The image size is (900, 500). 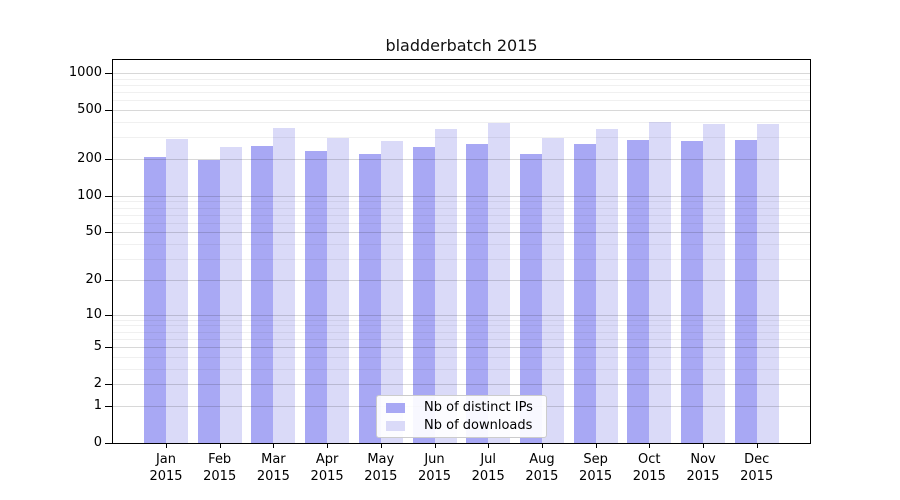 What do you see at coordinates (434, 468) in the screenshot?
I see `x-tick-label: Jun 2015` at bounding box center [434, 468].